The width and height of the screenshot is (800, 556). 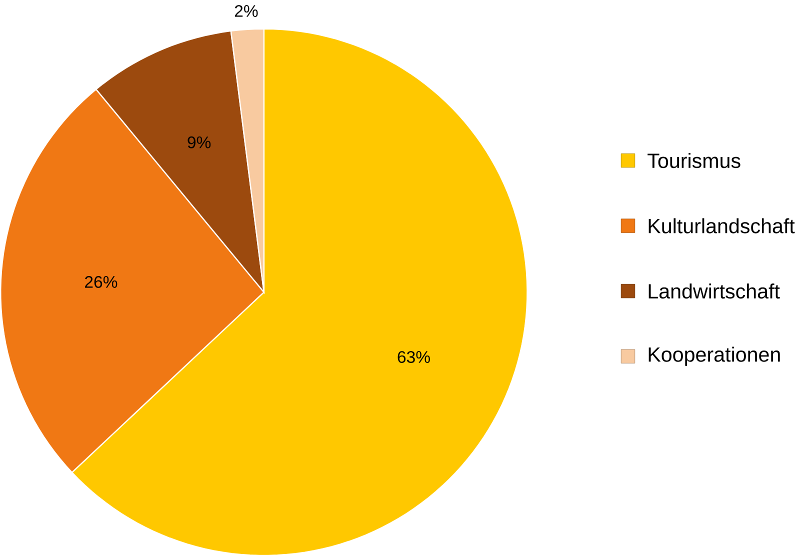 I want to click on data-label: 2%, so click(x=246, y=11).